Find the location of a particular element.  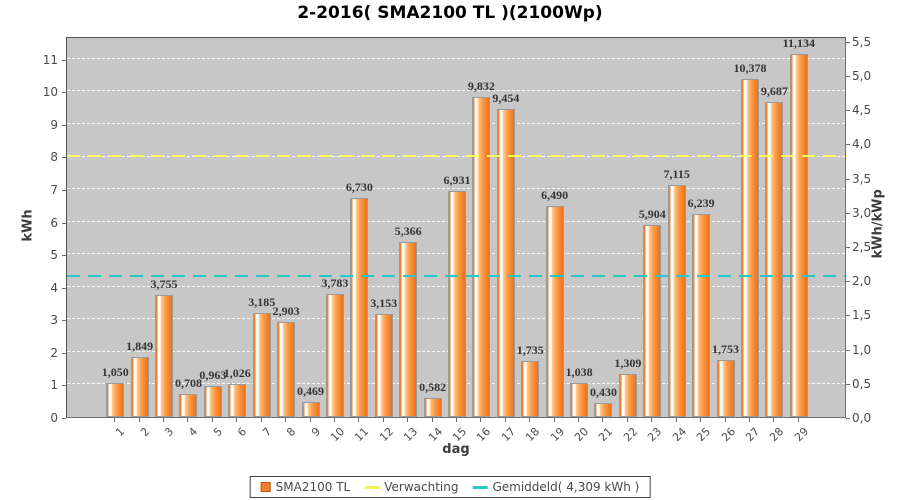

legend-label: SMA2100 TL is located at coordinates (313, 487).